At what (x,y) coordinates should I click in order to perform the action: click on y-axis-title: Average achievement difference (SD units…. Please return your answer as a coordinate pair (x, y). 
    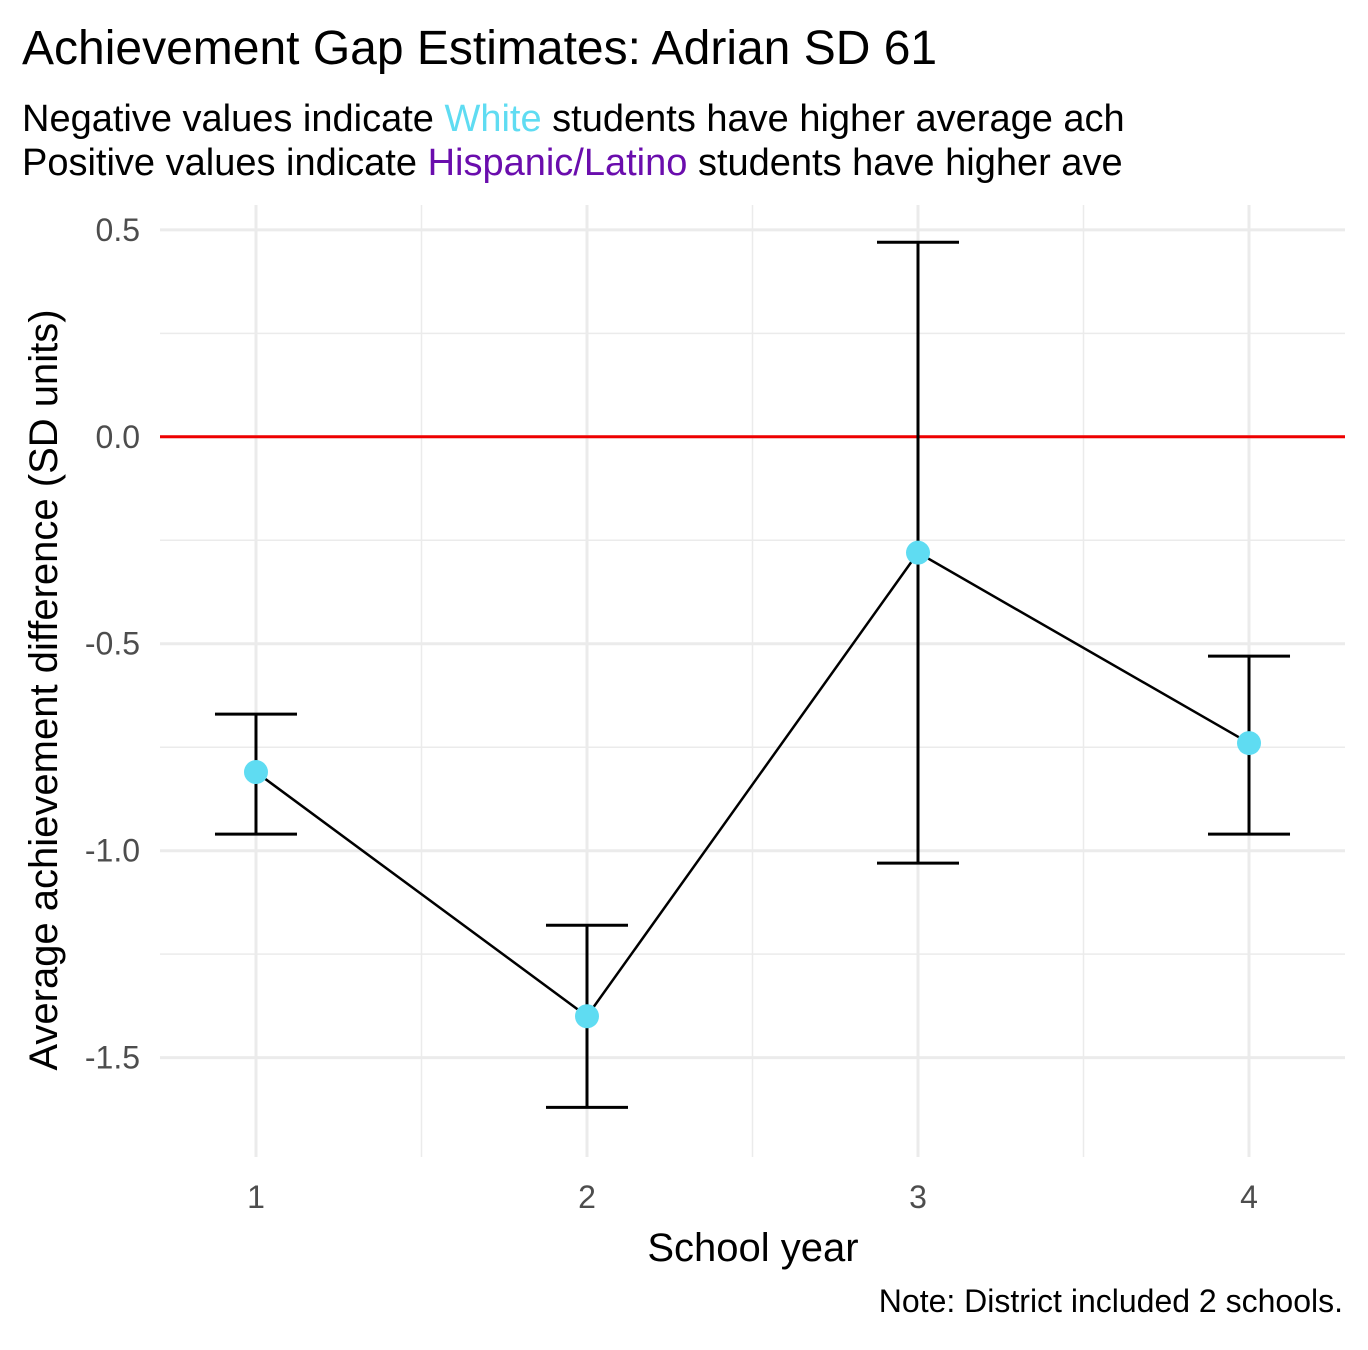
    Looking at the image, I should click on (44, 689).